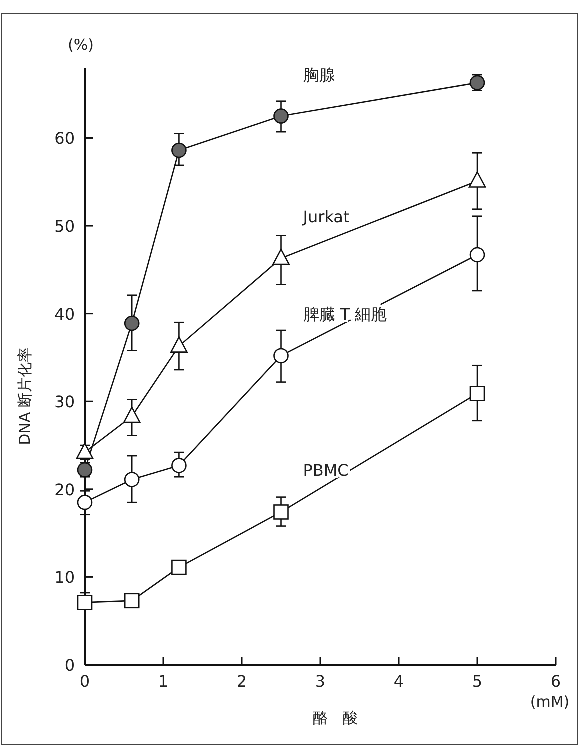  I want to click on text: (mM), so click(550, 702).